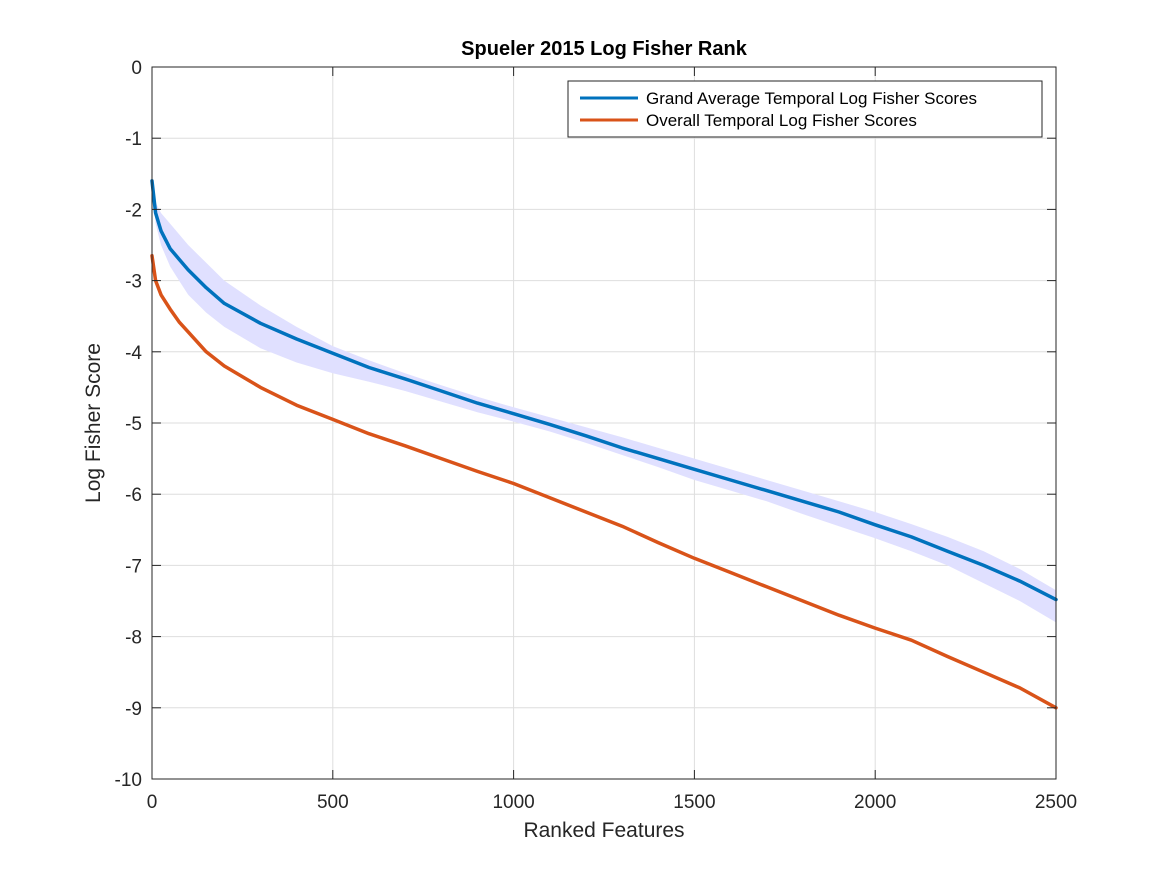  Describe the element at coordinates (133, 139) in the screenshot. I see `y-tick-label: -1` at that location.